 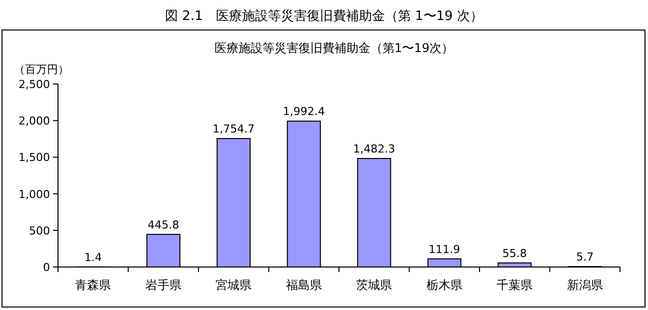 What do you see at coordinates (374, 285) in the screenshot?
I see `x-tick-label: 茨城県` at bounding box center [374, 285].